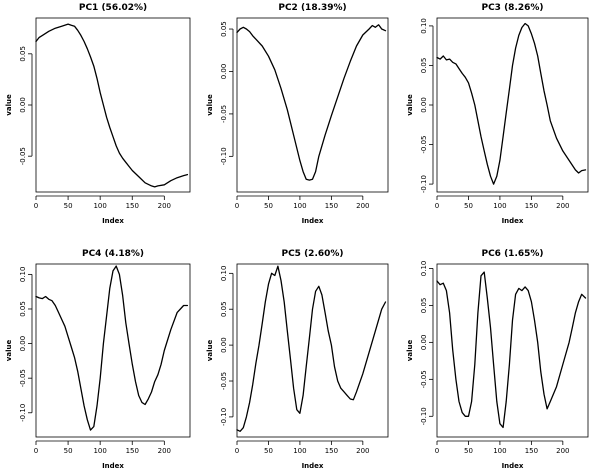 This screenshot has width=606, height=470. Describe the element at coordinates (512, 254) in the screenshot. I see `panel-title: PC6 (1.65%)` at that location.